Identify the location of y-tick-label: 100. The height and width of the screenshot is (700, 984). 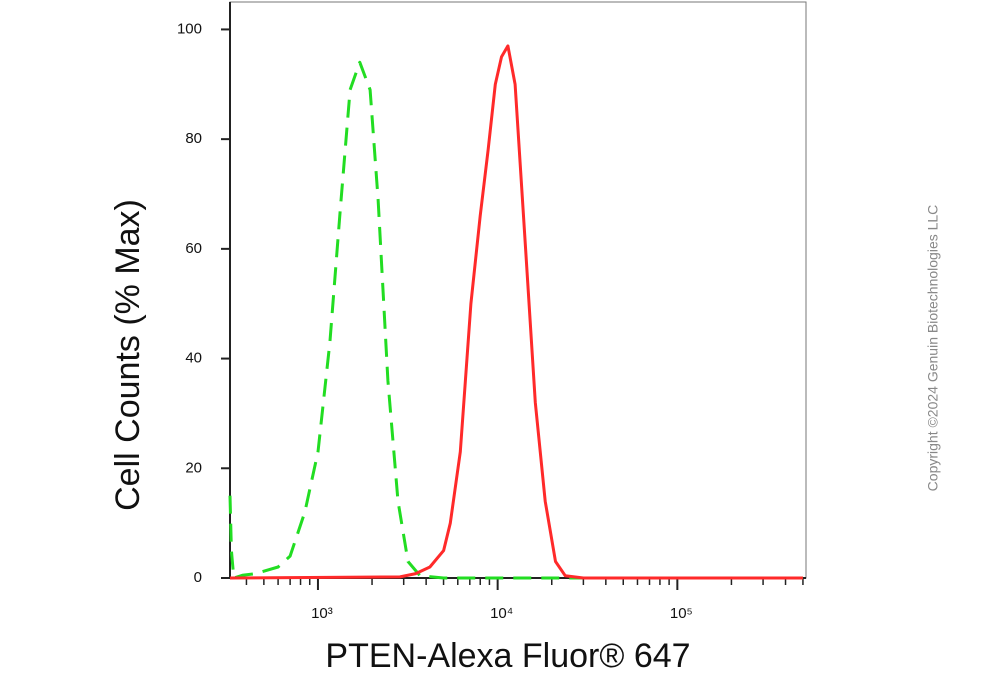
(189, 28).